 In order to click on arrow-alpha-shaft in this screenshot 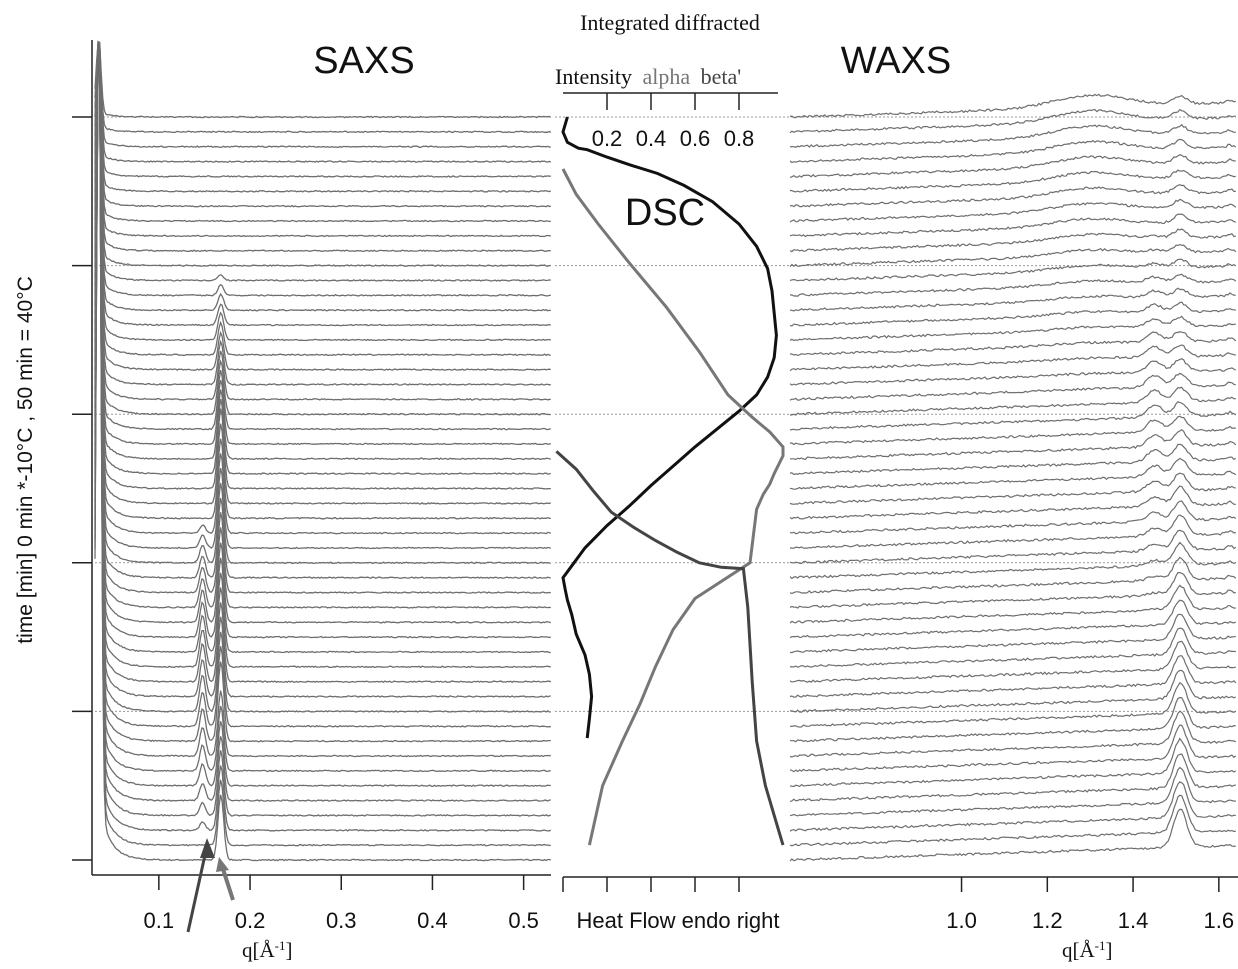, I will do `click(197, 889)`.